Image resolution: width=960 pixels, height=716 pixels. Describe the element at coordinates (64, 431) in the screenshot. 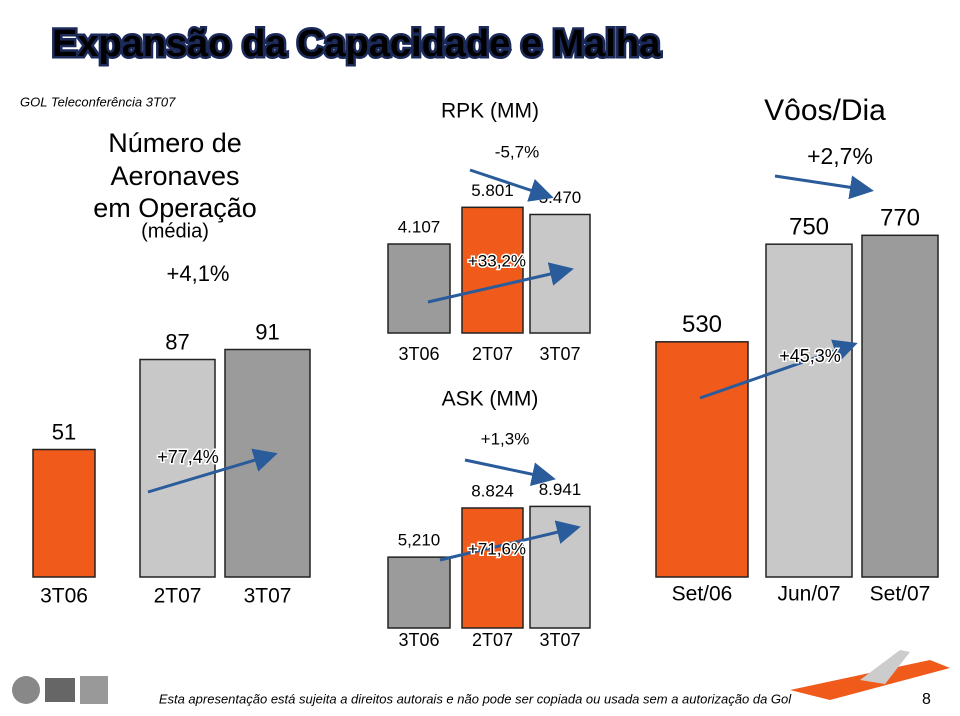

I see `value-label: 51` at that location.